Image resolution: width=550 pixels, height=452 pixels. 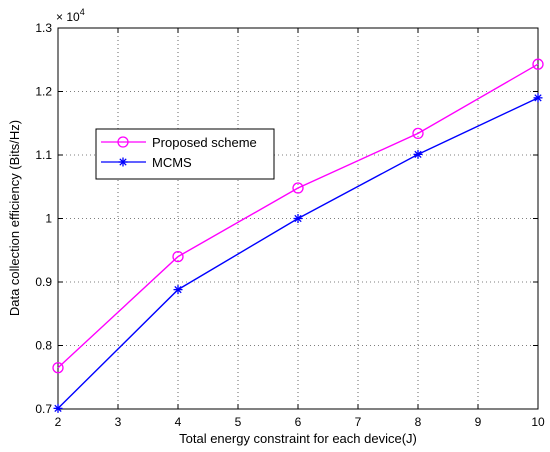 I want to click on legend-marker-proposed, so click(x=123, y=142).